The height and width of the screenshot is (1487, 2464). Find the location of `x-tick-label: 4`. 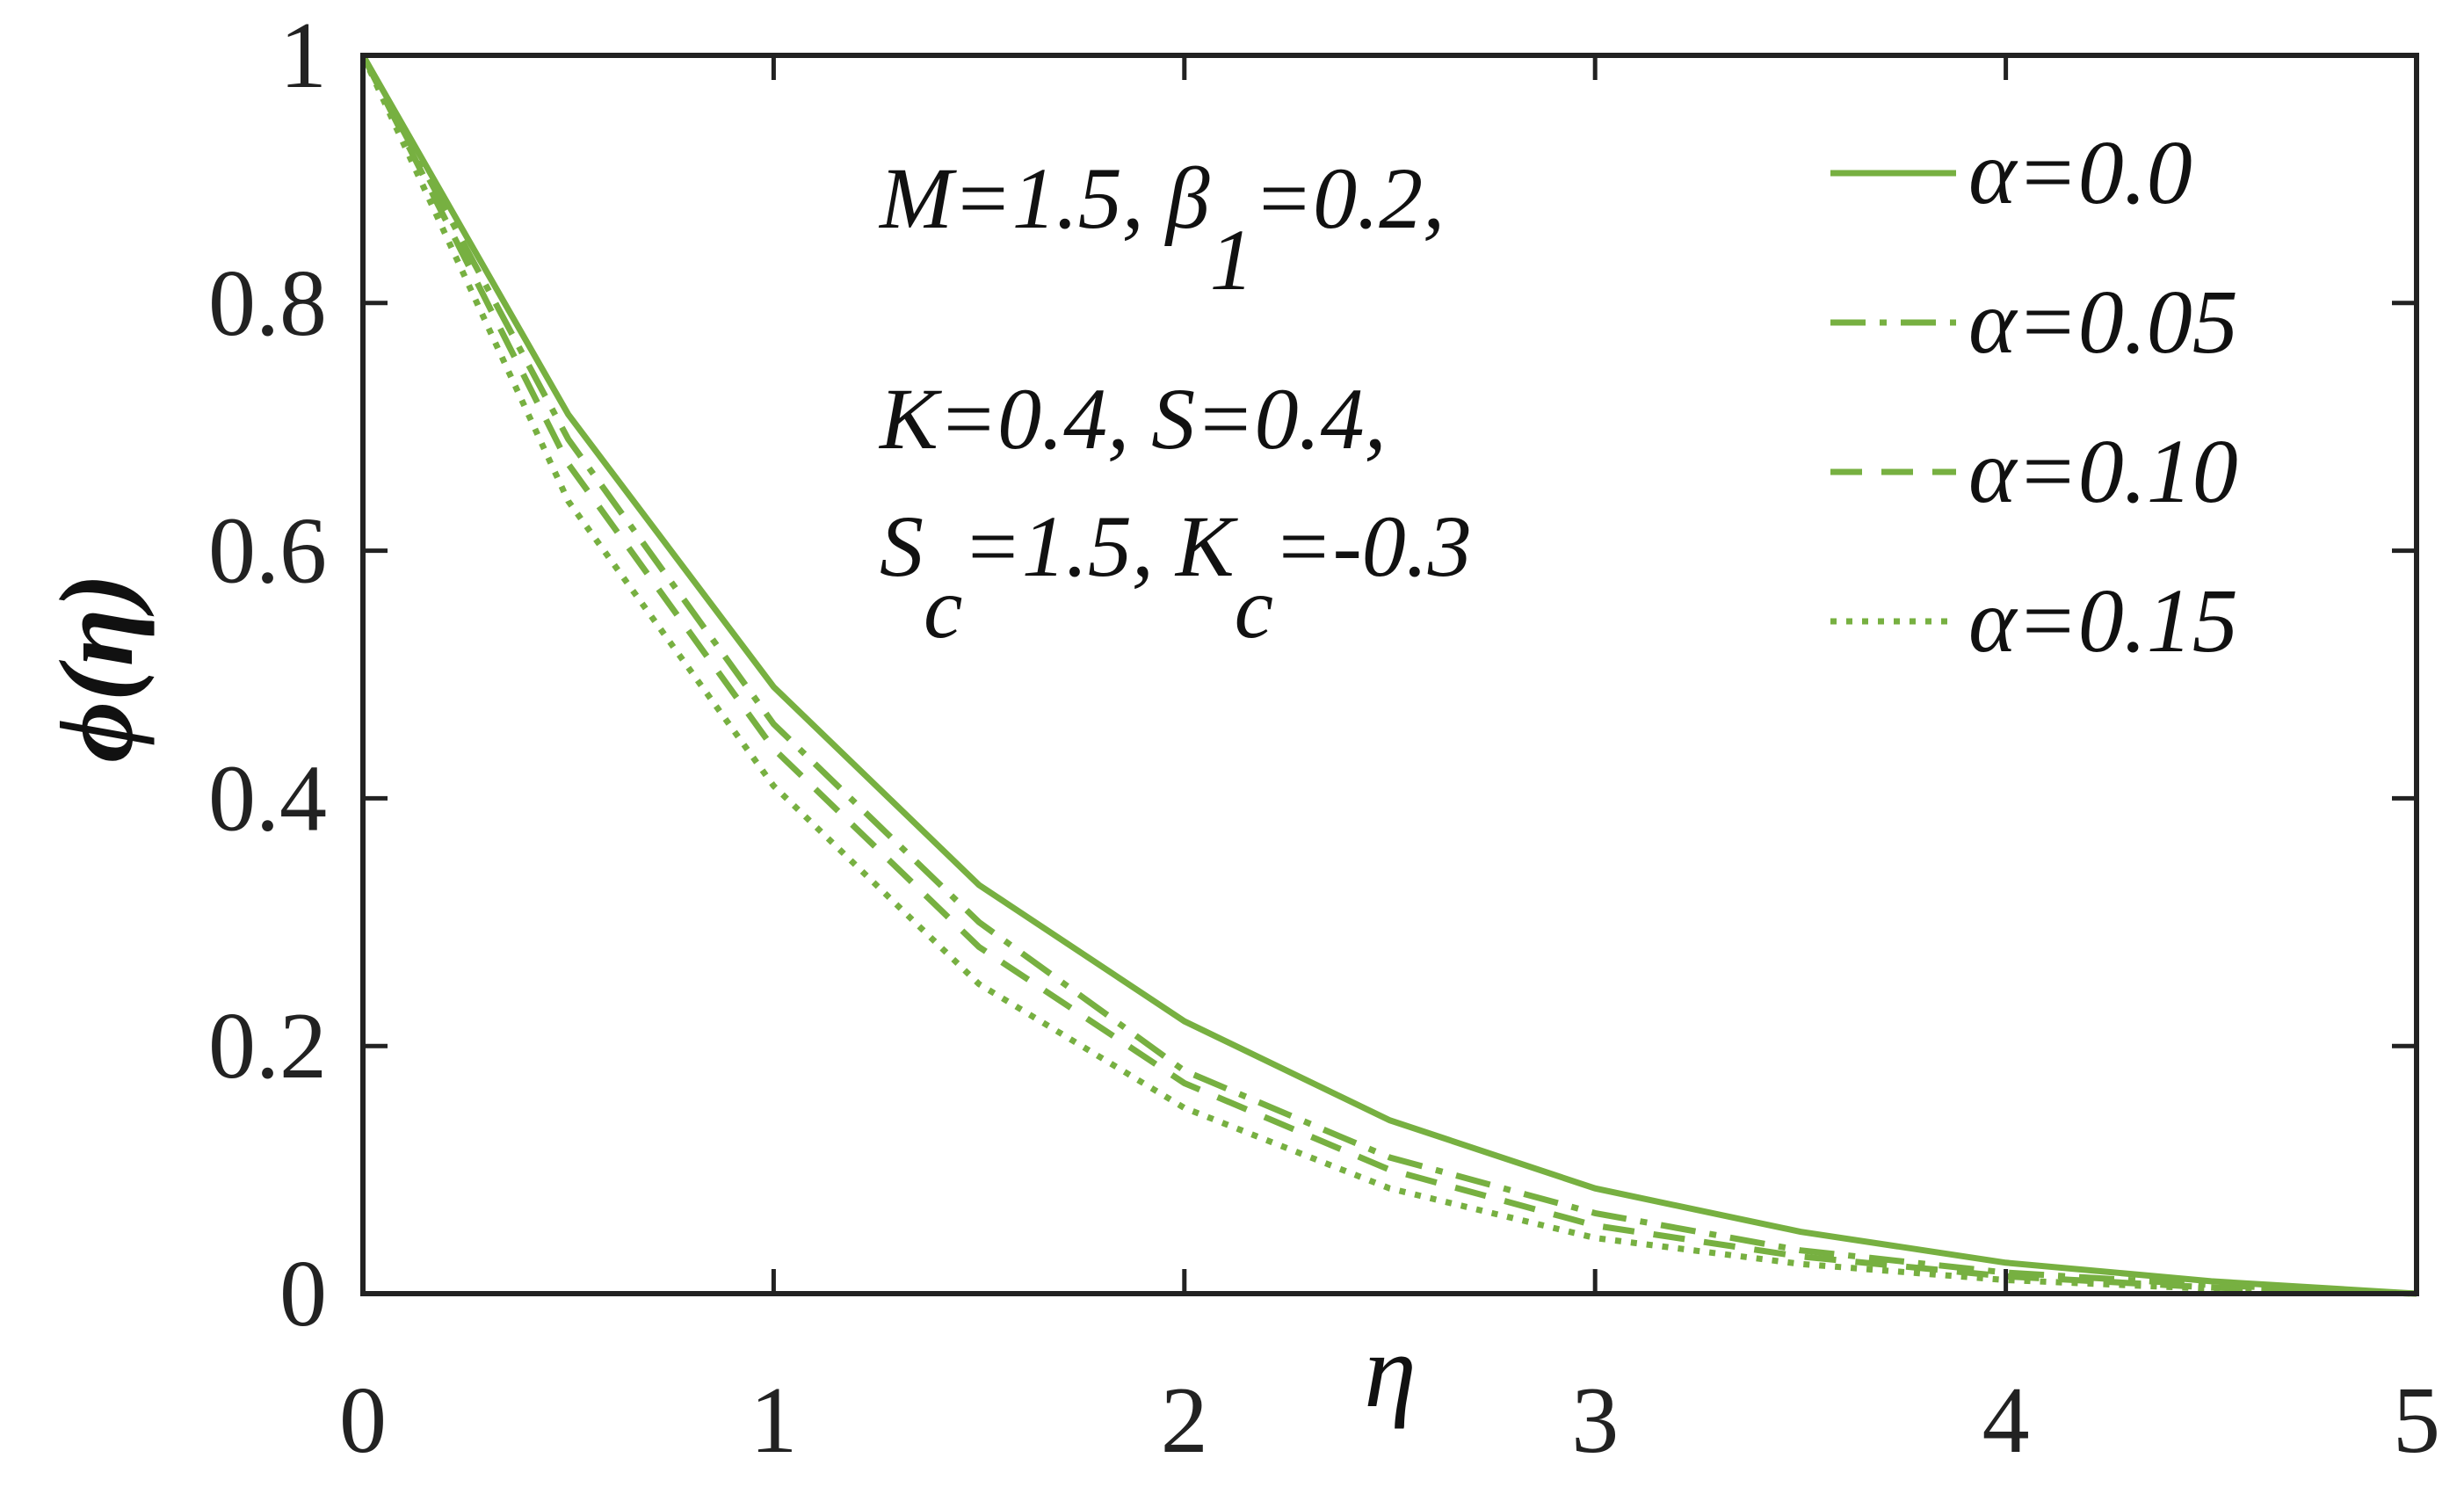

x-tick-label: 4 is located at coordinates (2006, 1420).